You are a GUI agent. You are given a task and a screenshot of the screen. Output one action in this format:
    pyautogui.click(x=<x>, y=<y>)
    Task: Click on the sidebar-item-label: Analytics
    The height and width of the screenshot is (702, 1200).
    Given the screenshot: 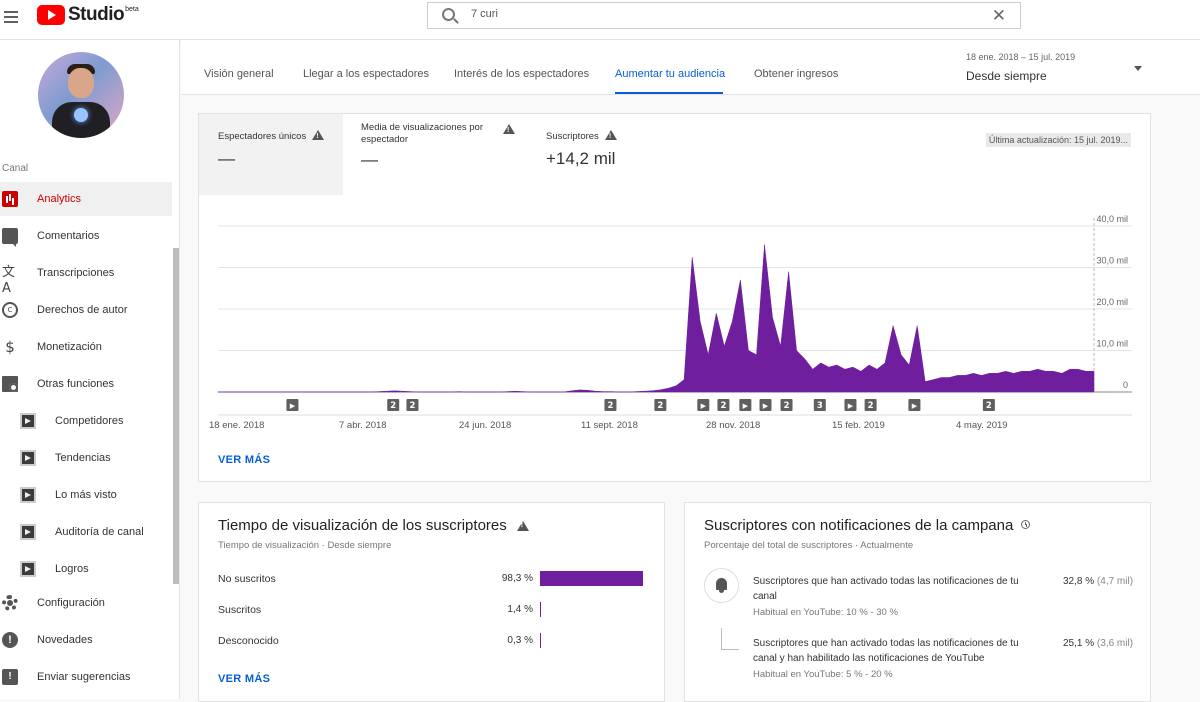 What is the action you would take?
    pyautogui.click(x=59, y=199)
    